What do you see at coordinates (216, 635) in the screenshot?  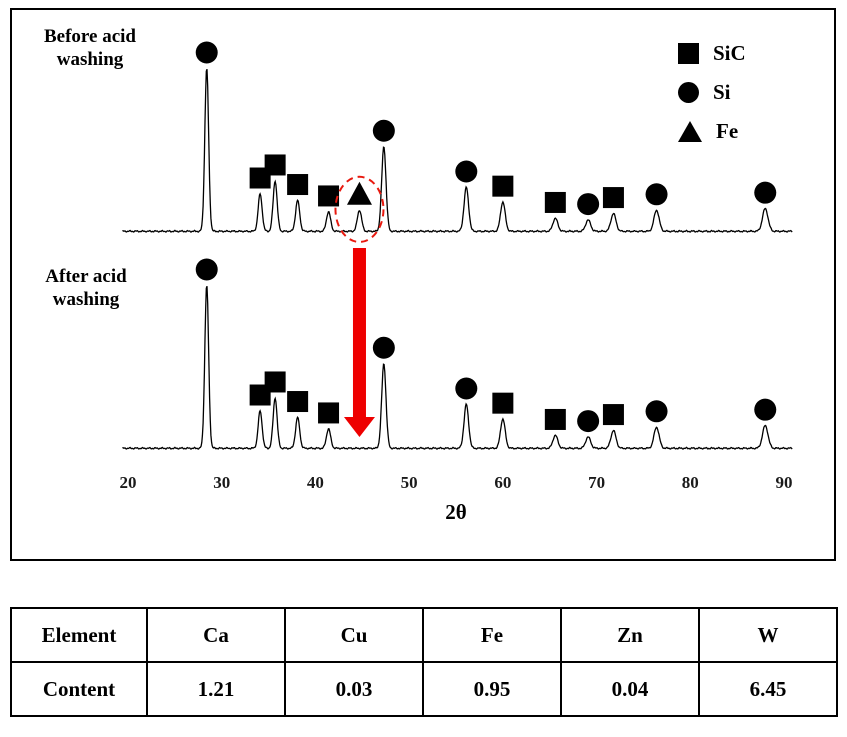 I see `table-header-cell: Ca` at bounding box center [216, 635].